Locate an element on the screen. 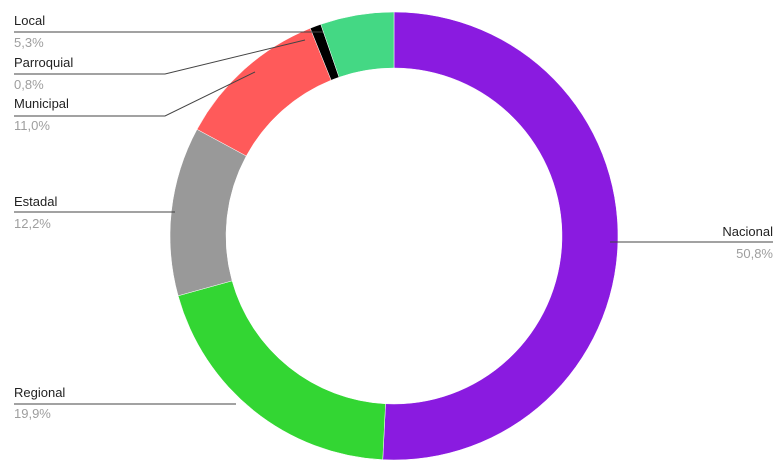 This screenshot has height=461, width=775. leader-line-municipal is located at coordinates (135, 94).